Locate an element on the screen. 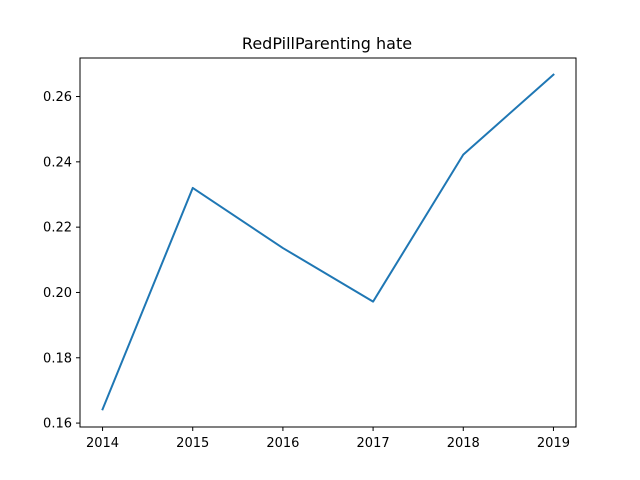 The width and height of the screenshot is (640, 480). chart-title: RedPillParenting hate is located at coordinates (327, 43).